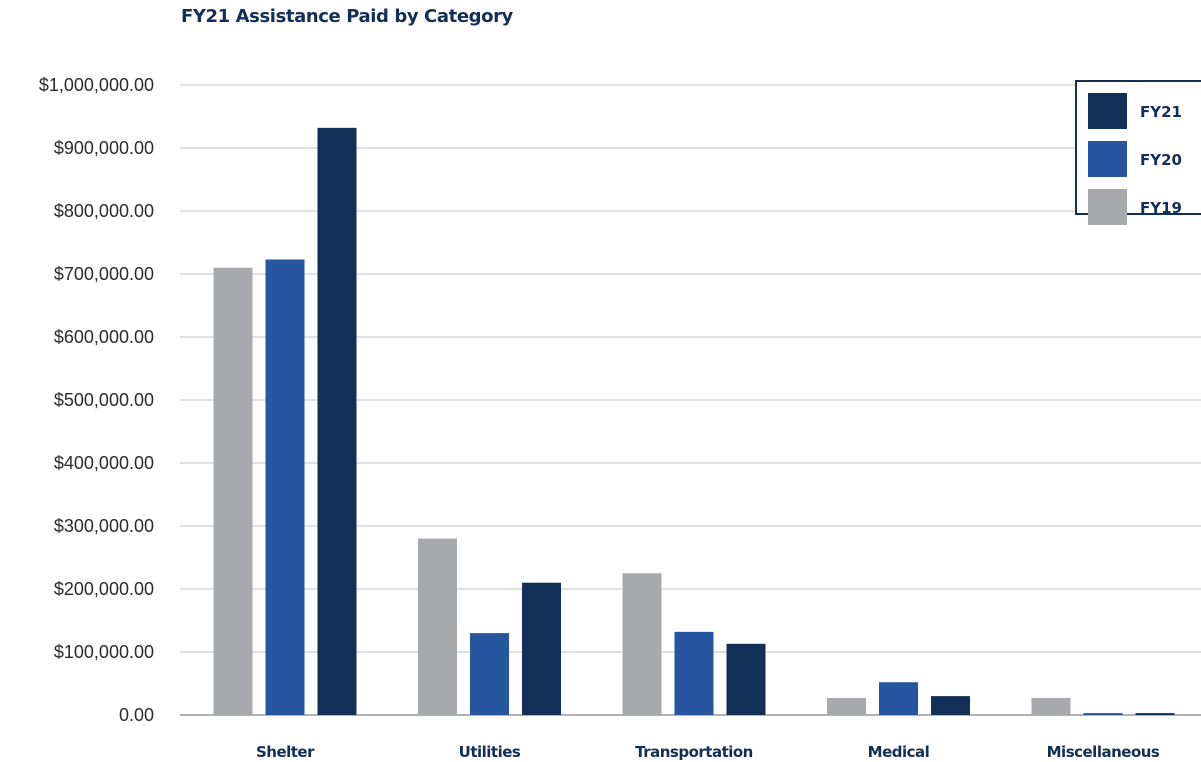 The width and height of the screenshot is (1201, 762). I want to click on y-tick-label: $500,000.00, so click(104, 400).